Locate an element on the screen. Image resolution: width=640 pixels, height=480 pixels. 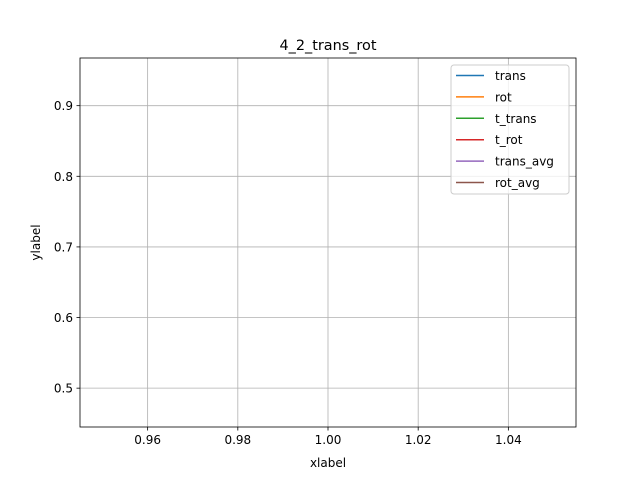
legend-label-rot: rot is located at coordinates (503, 97).